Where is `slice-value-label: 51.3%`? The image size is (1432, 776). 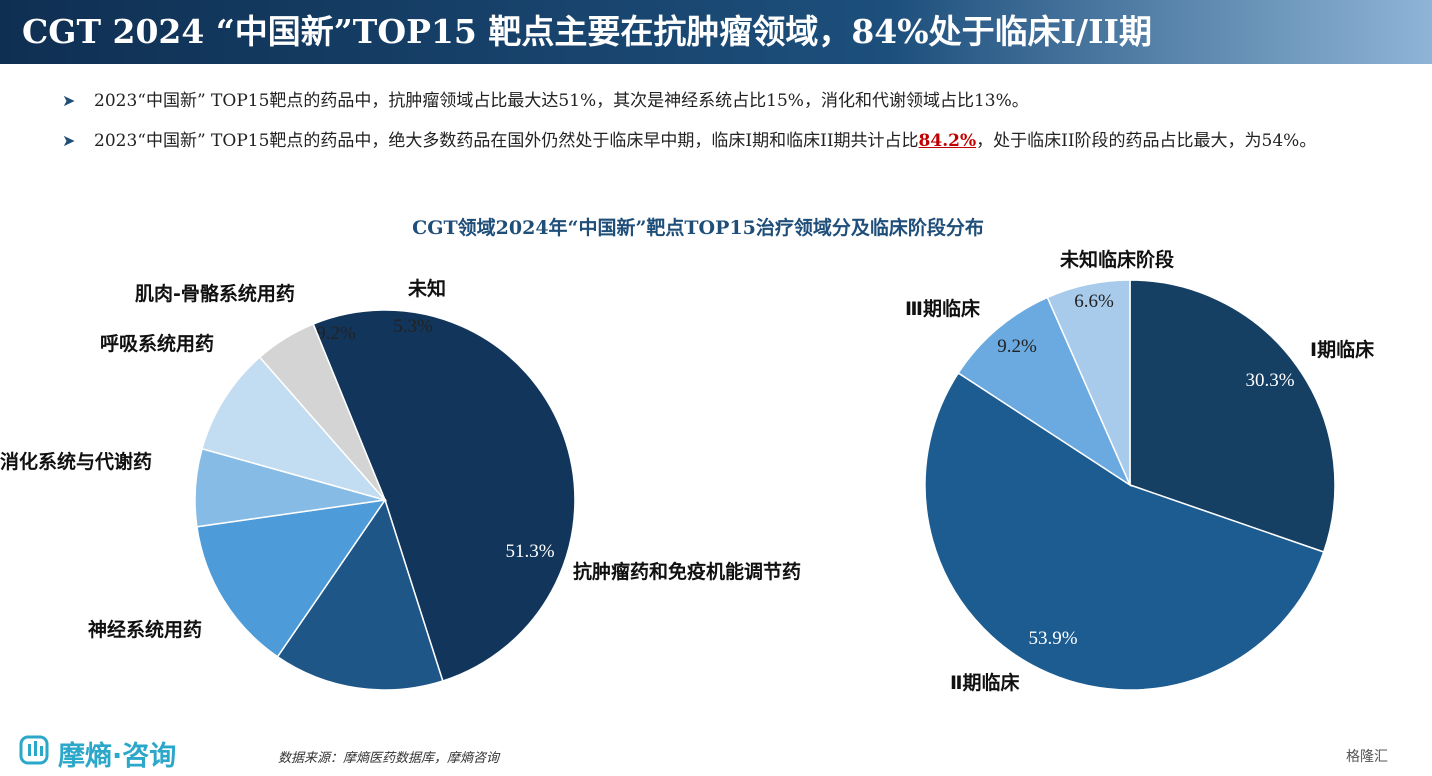
slice-value-label: 51.3% is located at coordinates (529, 551).